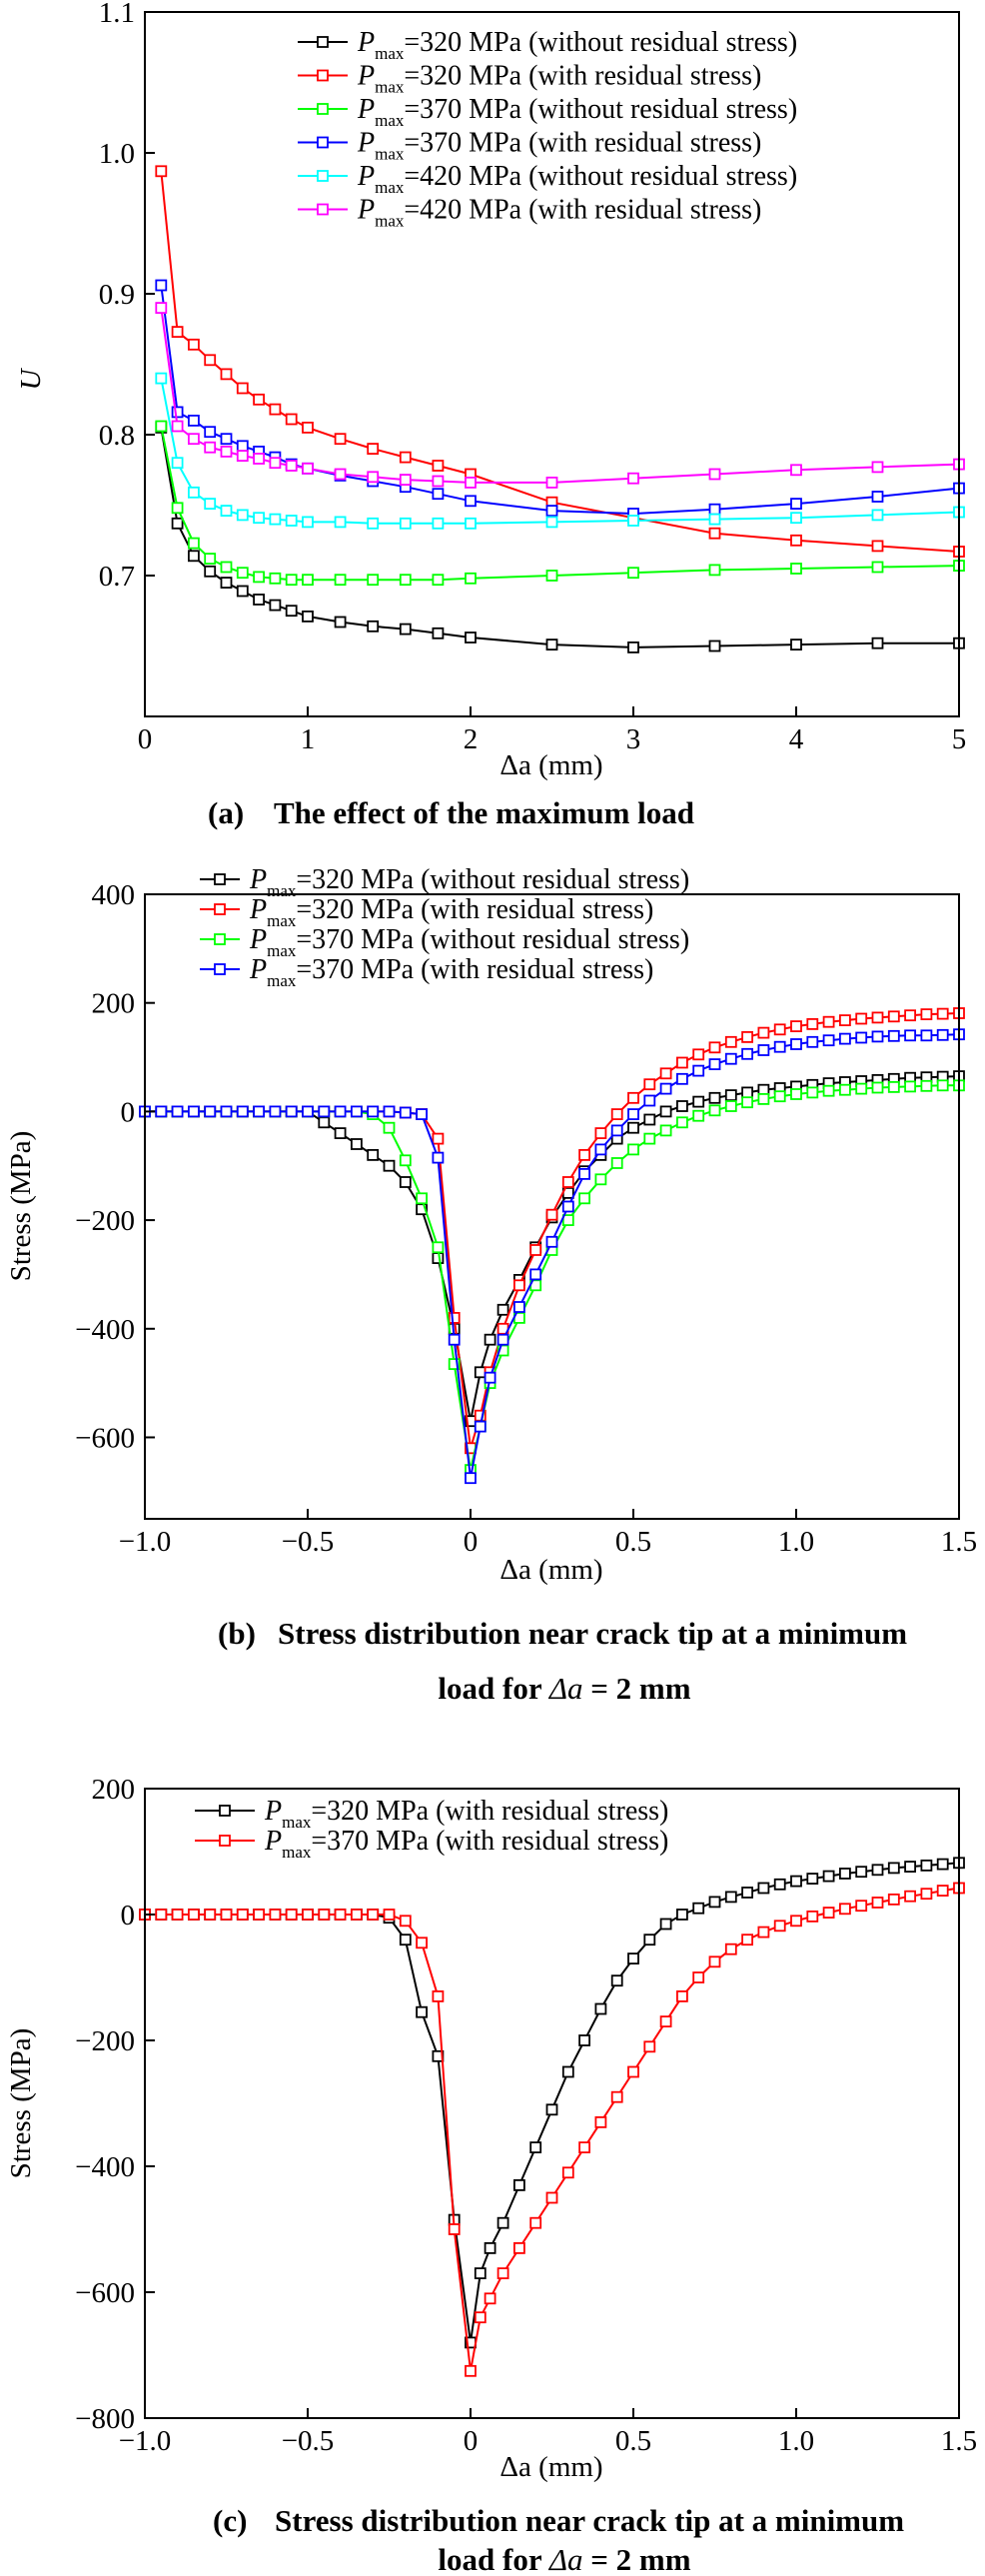  I want to click on y-tick-label-b-1: −400, so click(105, 1330).